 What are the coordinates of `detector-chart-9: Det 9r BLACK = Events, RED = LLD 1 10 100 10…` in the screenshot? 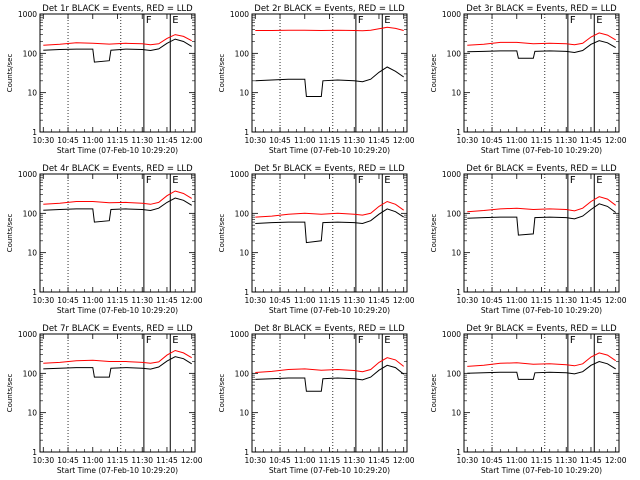 It's located at (528, 399).